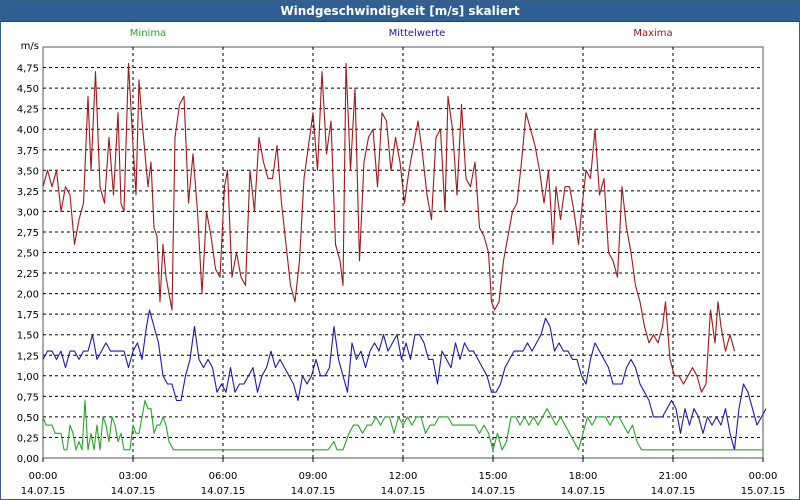 This screenshot has height=500, width=800. What do you see at coordinates (28, 377) in the screenshot?
I see `y-tick-label: 1,00` at bounding box center [28, 377].